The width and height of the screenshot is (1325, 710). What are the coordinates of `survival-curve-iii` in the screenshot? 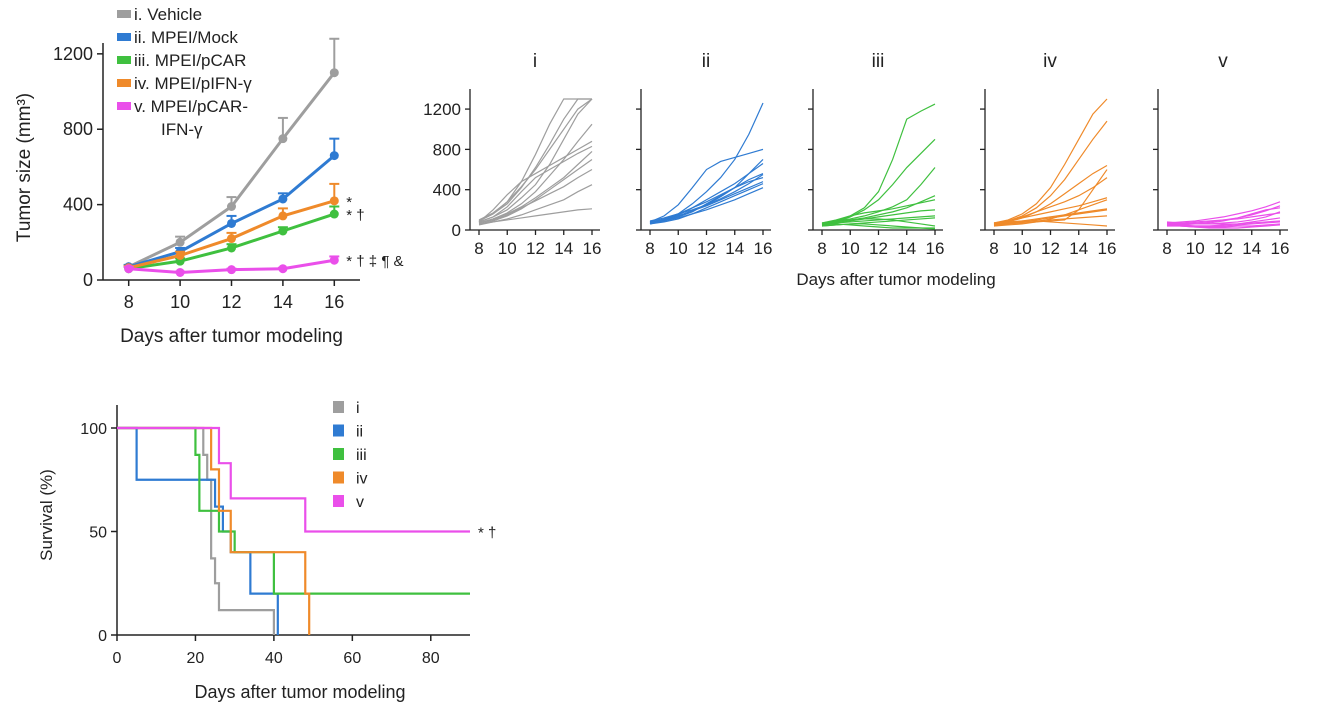 It's located at (293, 510).